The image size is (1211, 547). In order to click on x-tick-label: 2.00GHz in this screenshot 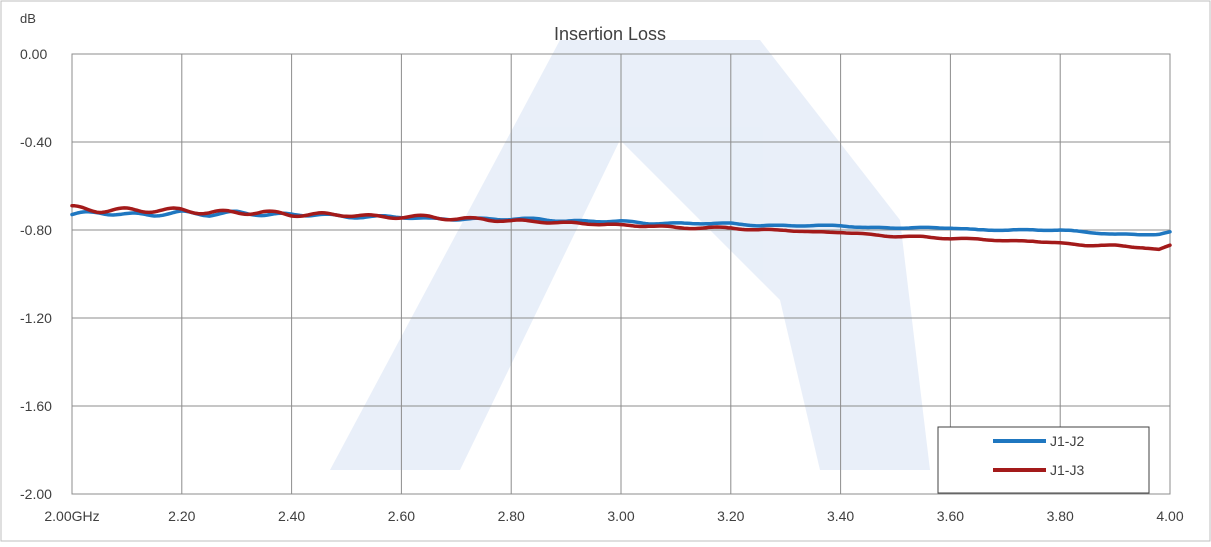, I will do `click(71, 516)`.